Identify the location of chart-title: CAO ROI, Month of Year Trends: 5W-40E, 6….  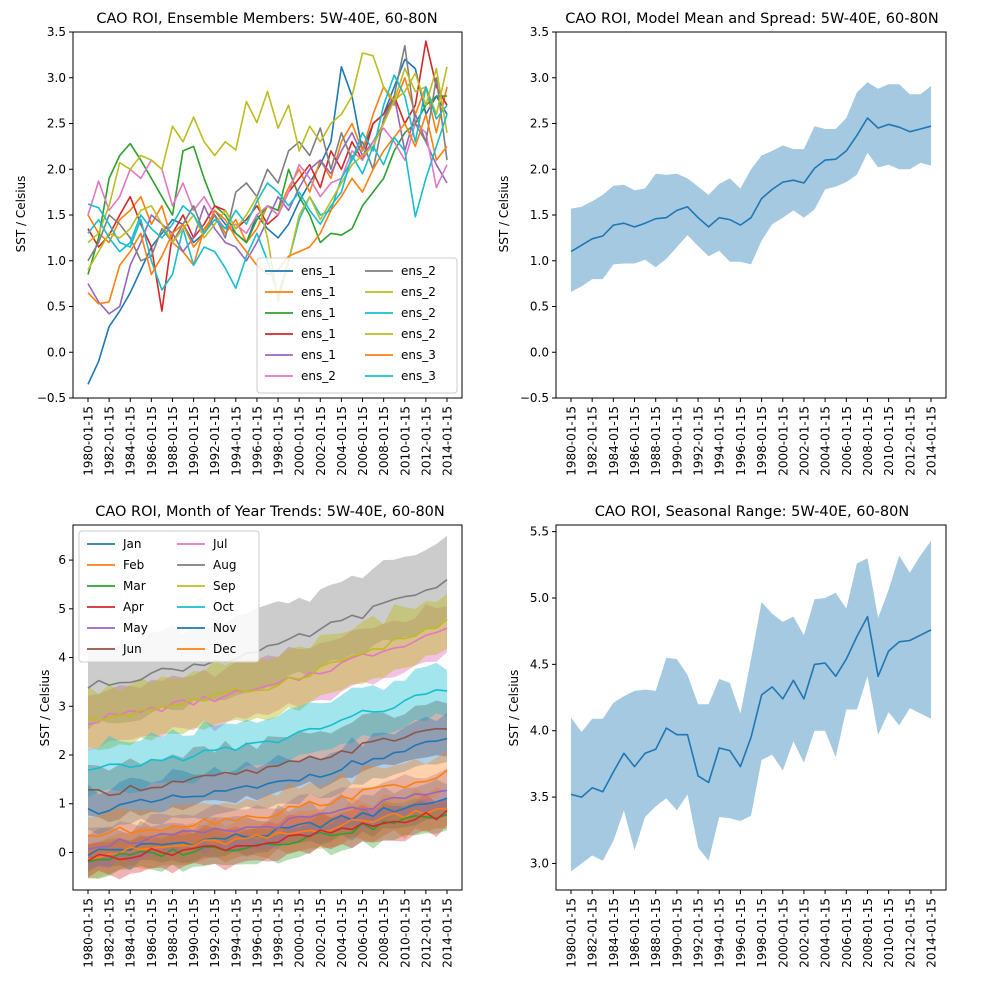
(270, 512).